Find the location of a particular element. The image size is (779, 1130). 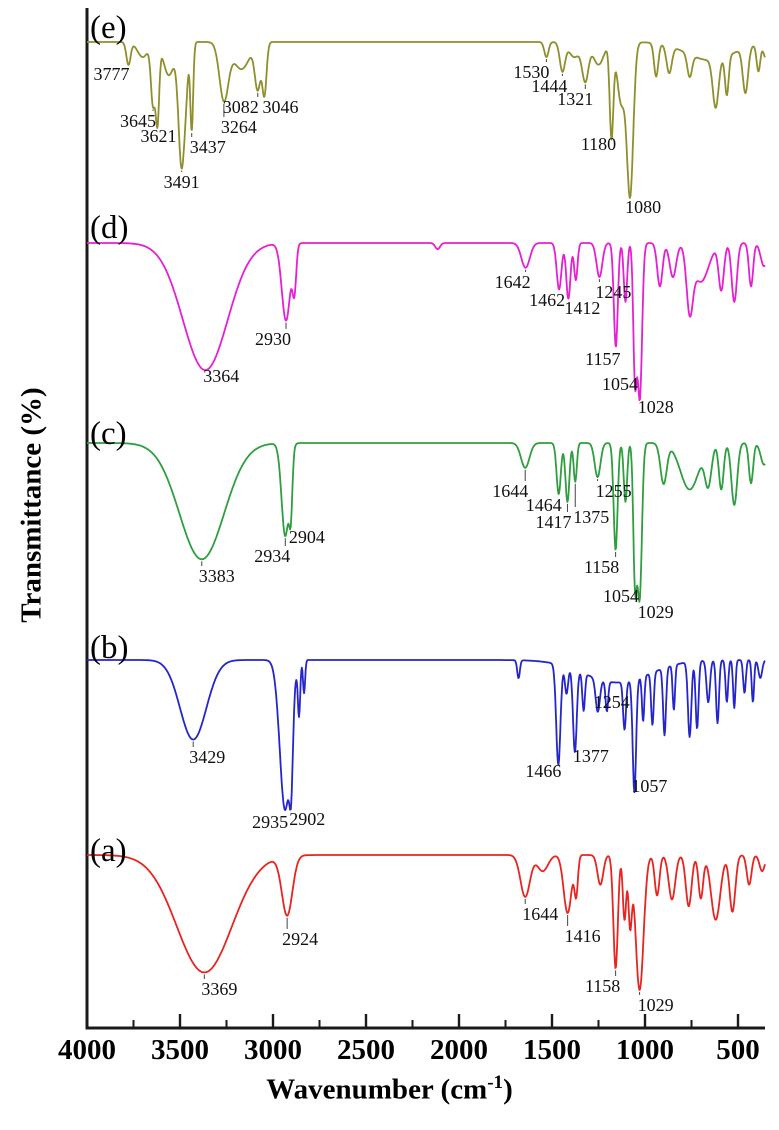

peak-label-3046: 3046 is located at coordinates (280, 107).